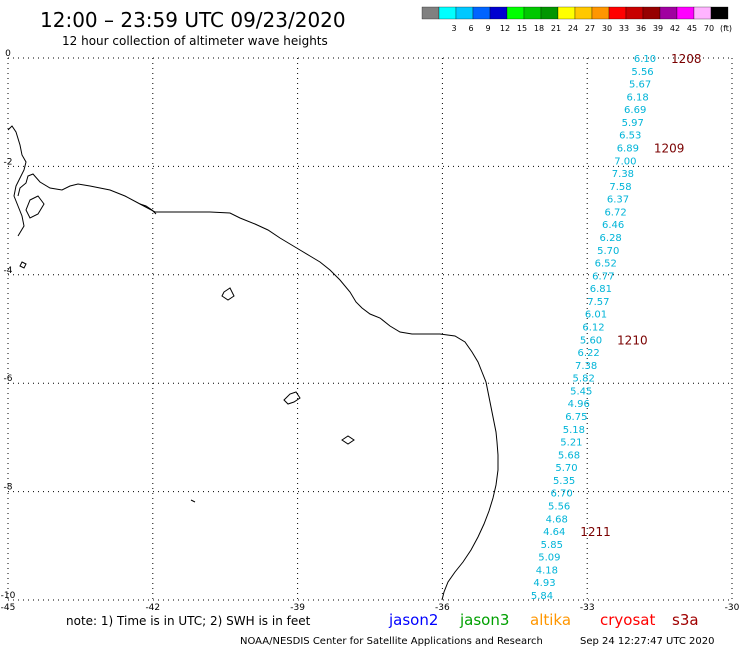  Describe the element at coordinates (554, 532) in the screenshot. I see `wave-height-value: 4.64` at that location.